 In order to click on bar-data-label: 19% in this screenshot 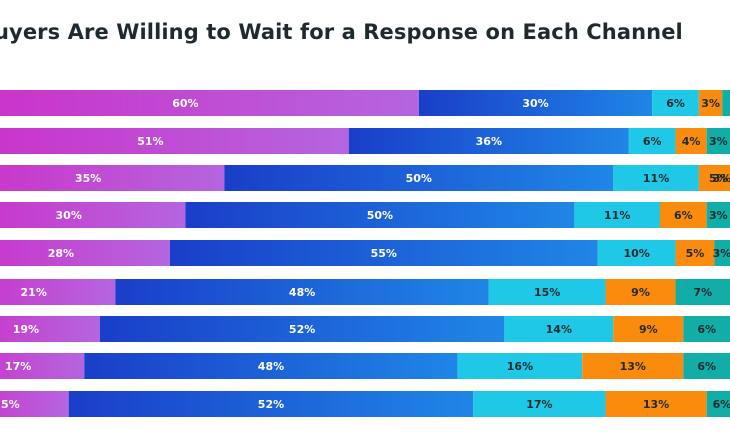, I will do `click(26, 329)`.